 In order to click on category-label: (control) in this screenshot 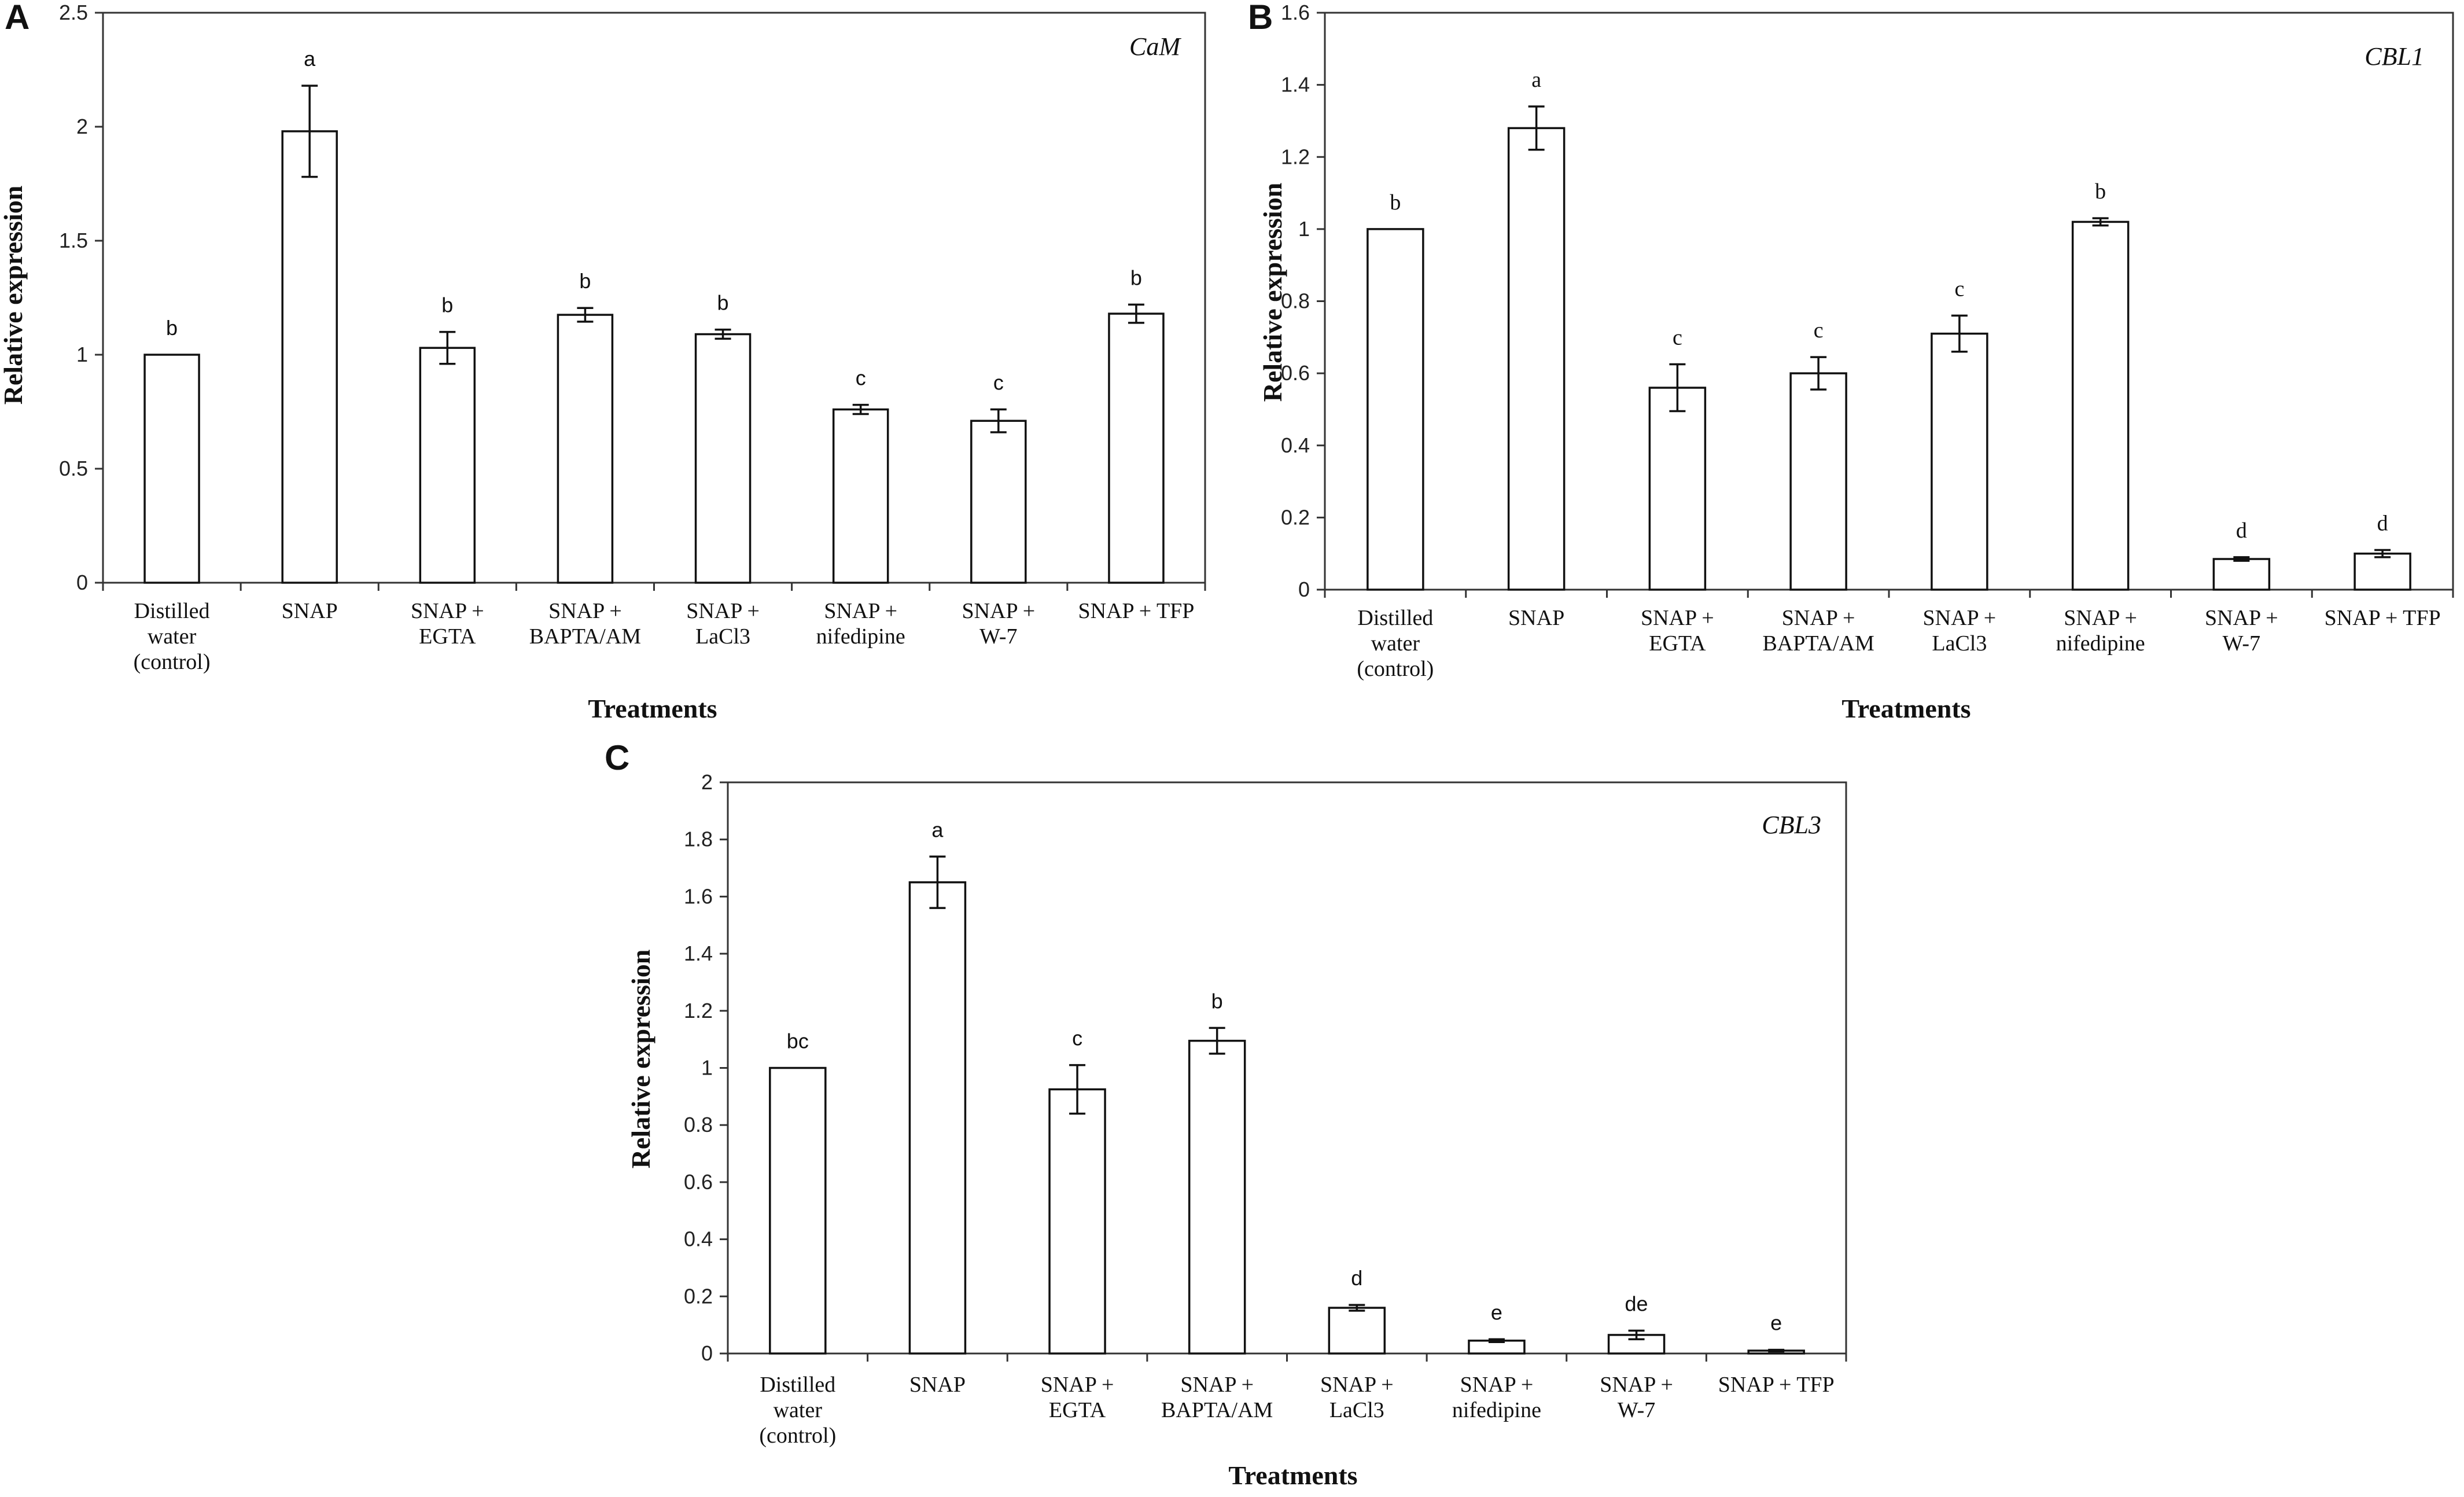, I will do `click(797, 1436)`.